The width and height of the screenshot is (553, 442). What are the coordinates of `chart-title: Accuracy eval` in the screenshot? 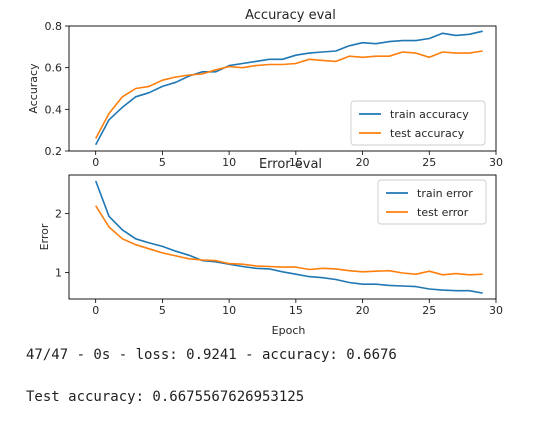 It's located at (290, 15).